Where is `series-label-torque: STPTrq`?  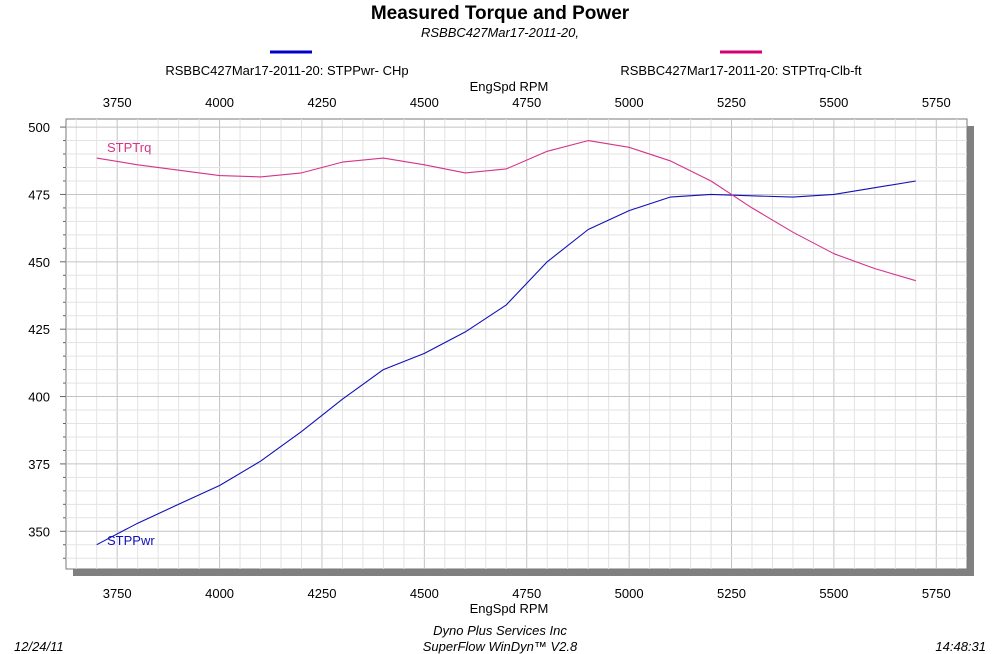
series-label-torque: STPTrq is located at coordinates (129, 147).